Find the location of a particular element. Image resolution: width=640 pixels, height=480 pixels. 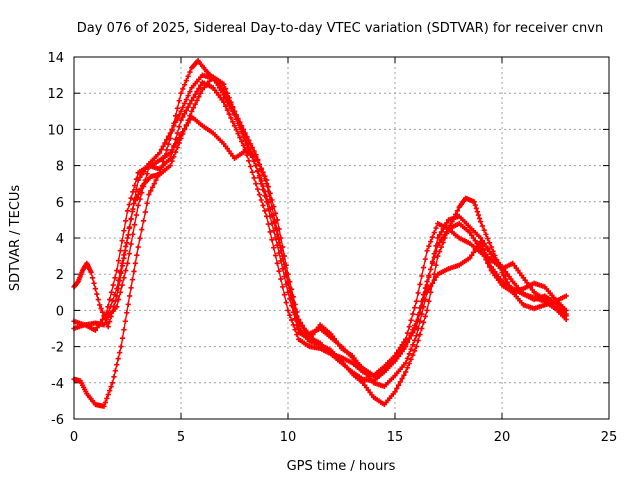

x-tick-label: 0 is located at coordinates (74, 437).